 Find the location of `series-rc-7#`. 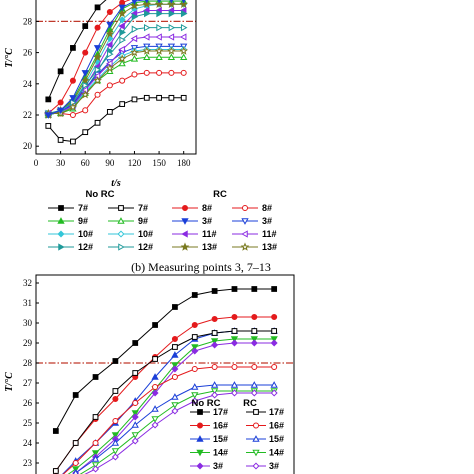

series-rc-7# is located at coordinates (116, 119).